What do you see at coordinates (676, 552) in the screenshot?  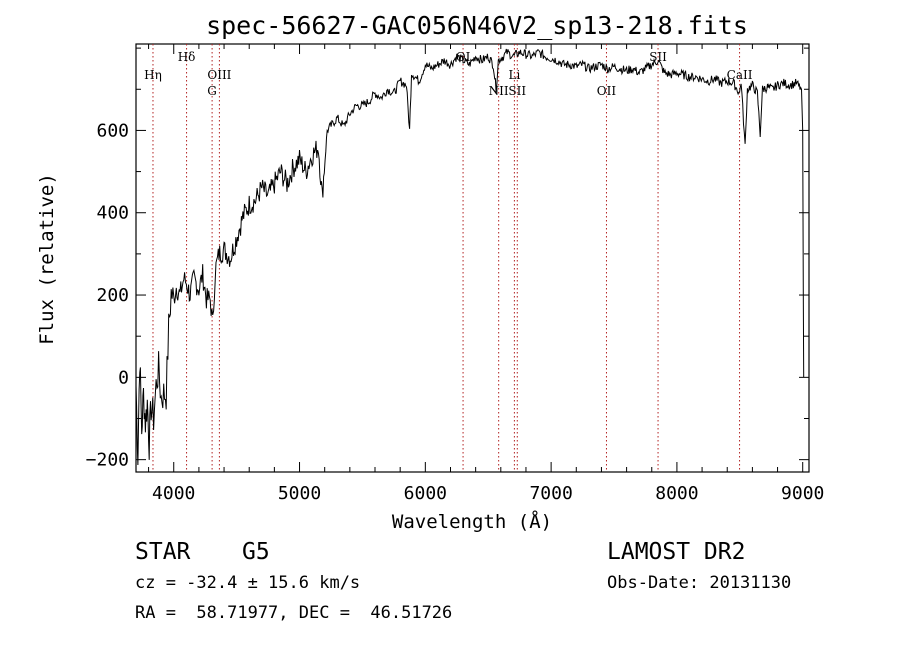 I see `survey-name: LAMOST DR2` at bounding box center [676, 552].